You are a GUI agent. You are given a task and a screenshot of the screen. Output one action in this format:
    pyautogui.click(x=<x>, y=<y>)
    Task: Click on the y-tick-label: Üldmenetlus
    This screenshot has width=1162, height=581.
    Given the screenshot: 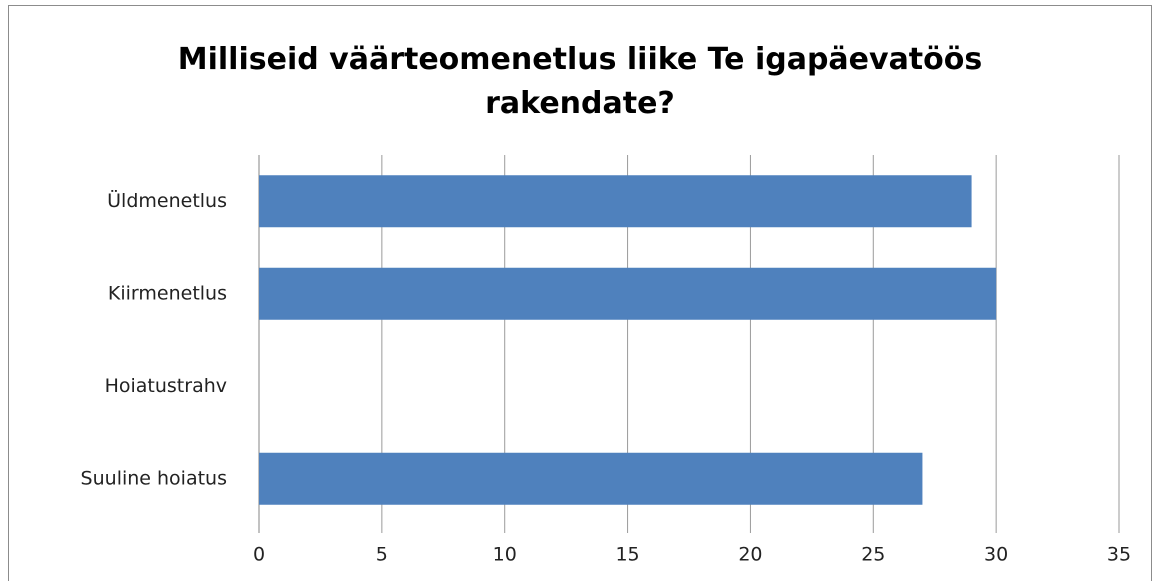 What is the action you would take?
    pyautogui.click(x=167, y=200)
    